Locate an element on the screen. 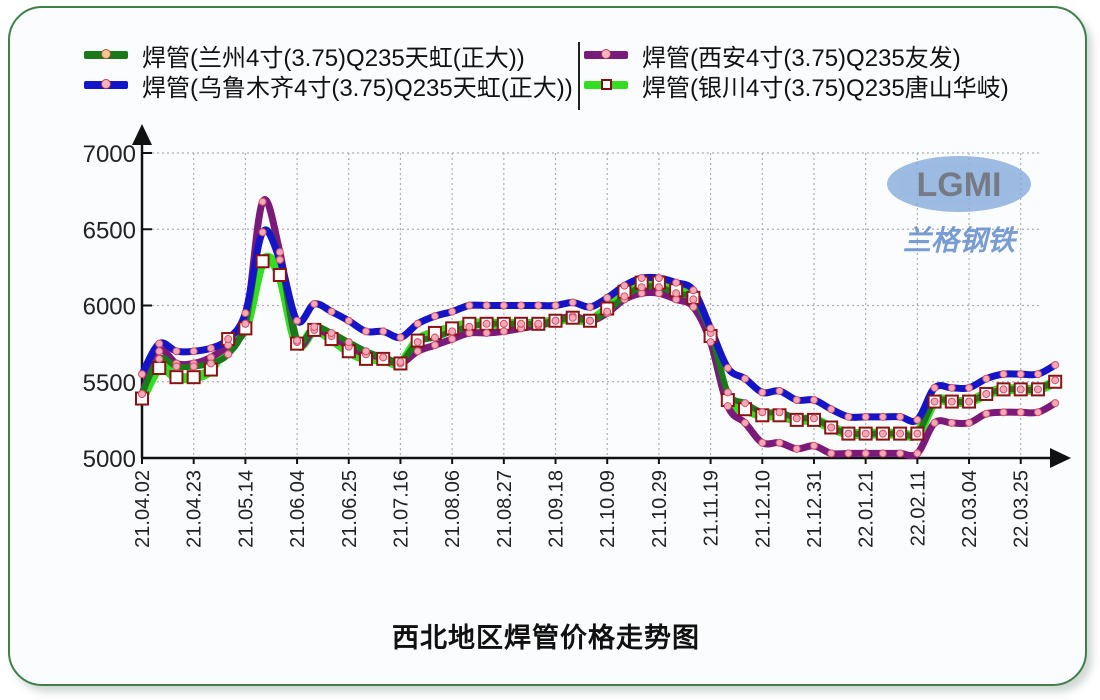  y-axis-labels: 5000 5500 6000 6500 7000 is located at coordinates (109, 307).